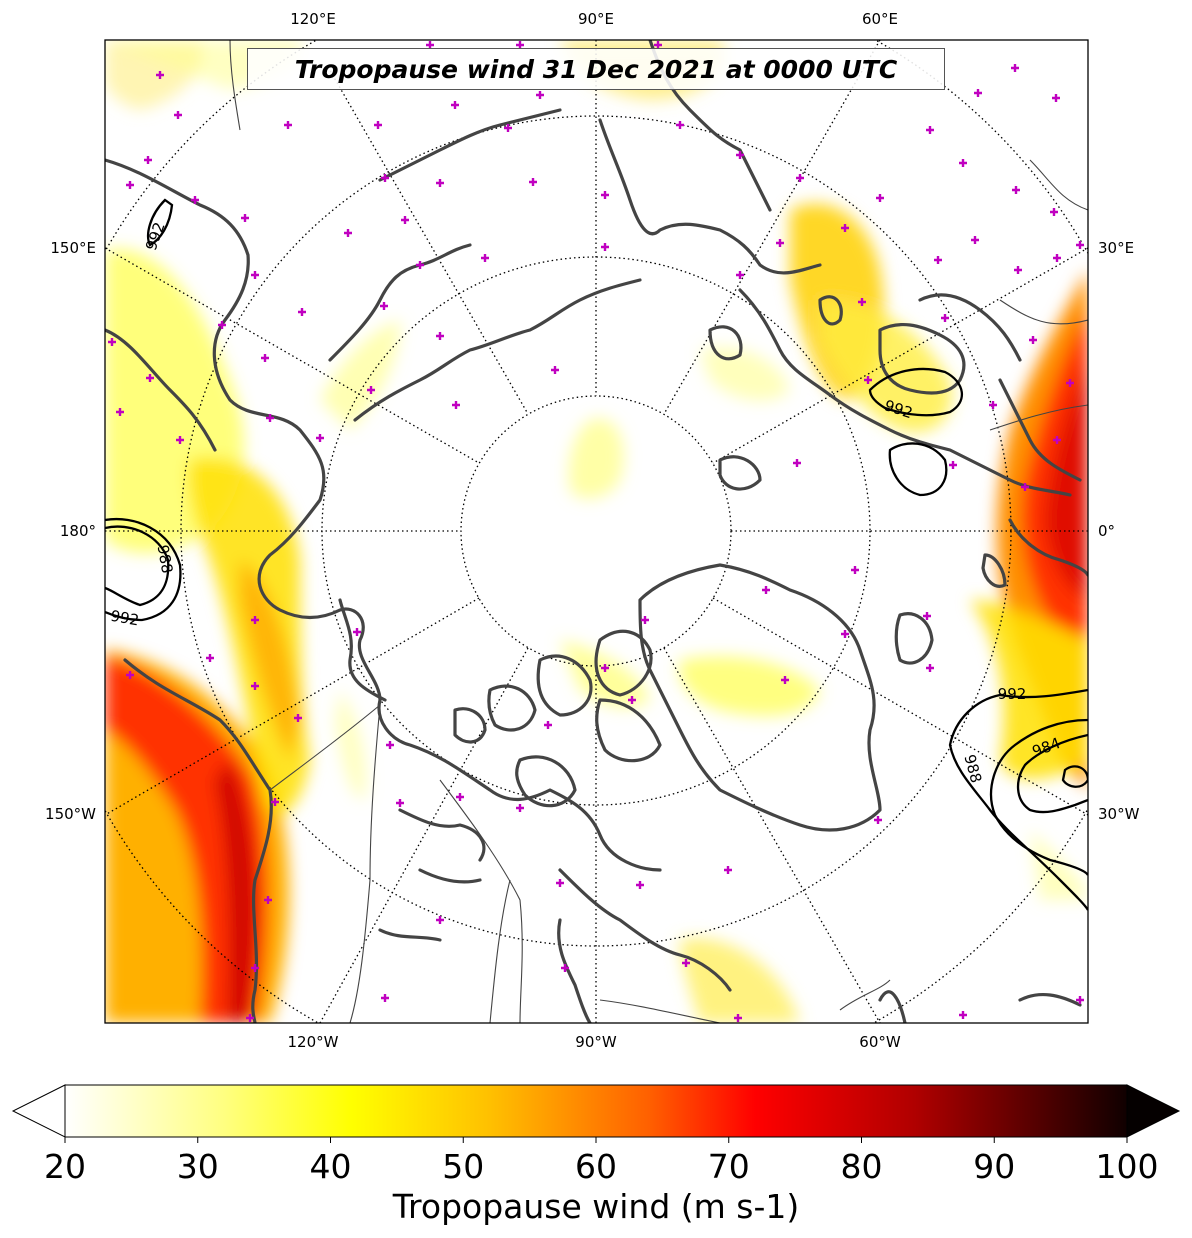 The width and height of the screenshot is (1192, 1238). What do you see at coordinates (1127, 1166) in the screenshot?
I see `colorbar-tick-label: 100` at bounding box center [1127, 1166].